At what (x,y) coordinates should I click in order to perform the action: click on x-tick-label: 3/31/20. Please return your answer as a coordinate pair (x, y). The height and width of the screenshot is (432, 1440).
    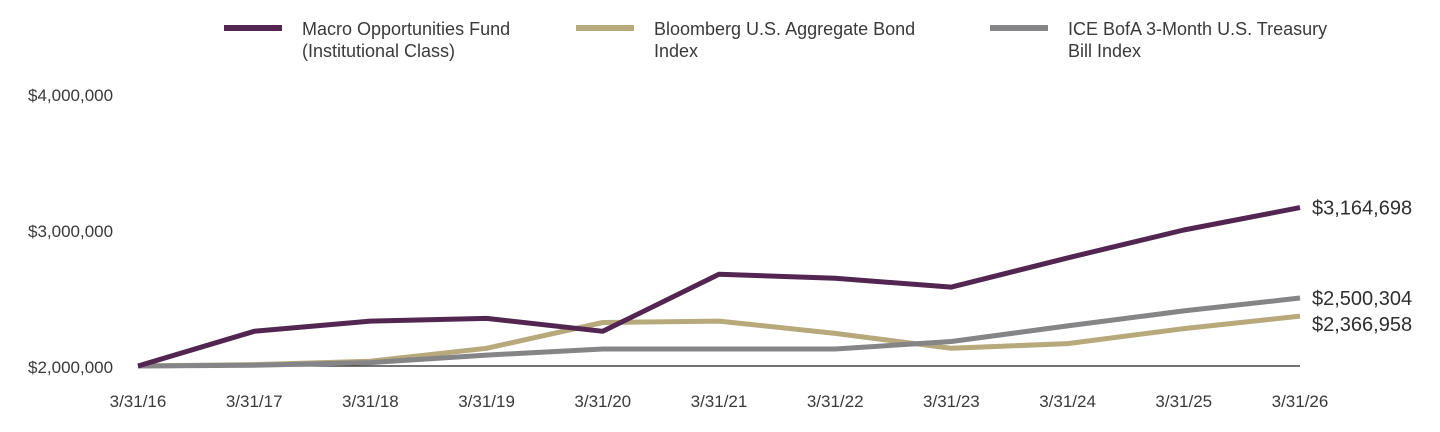
    Looking at the image, I should click on (602, 401).